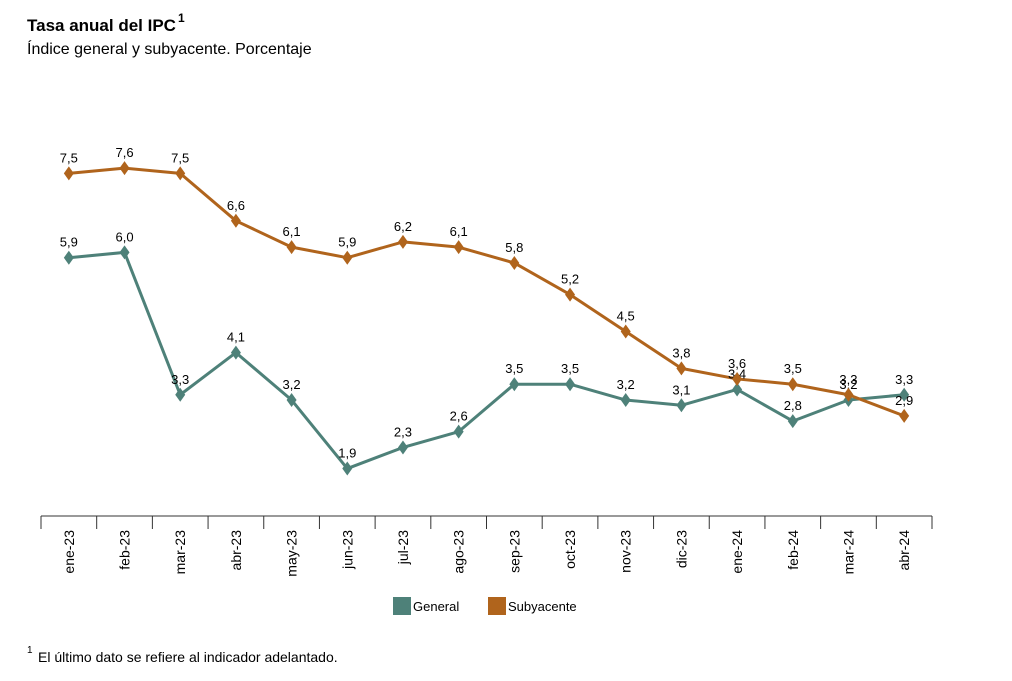  I want to click on chart-subtitle: Índice general y subyacente. Porcentaje, so click(169, 48).